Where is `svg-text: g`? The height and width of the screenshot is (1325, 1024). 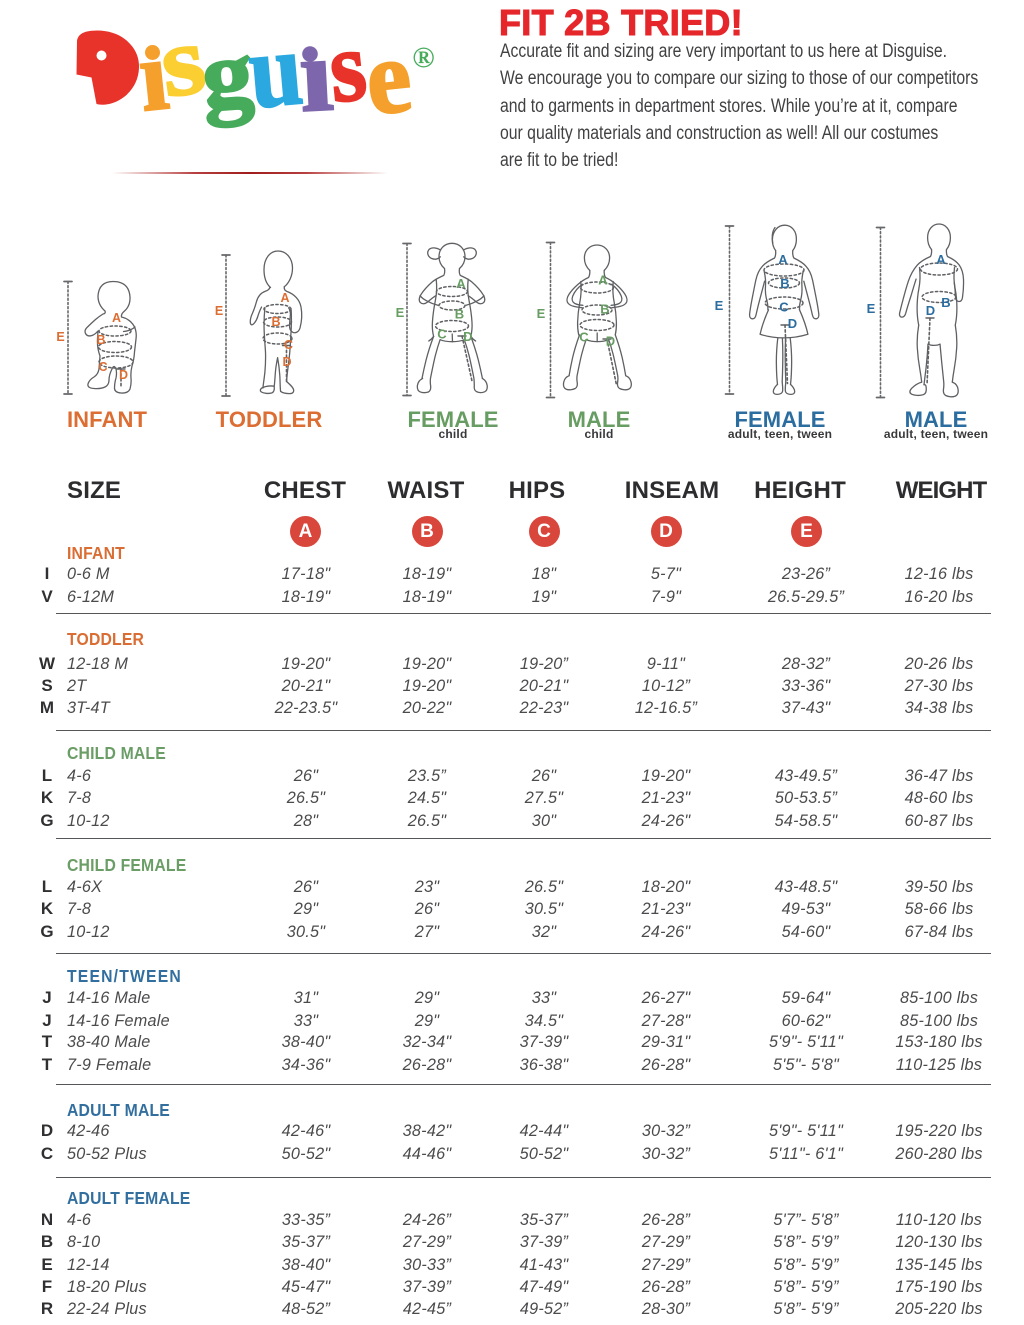
svg-text: g is located at coordinates (227, 74).